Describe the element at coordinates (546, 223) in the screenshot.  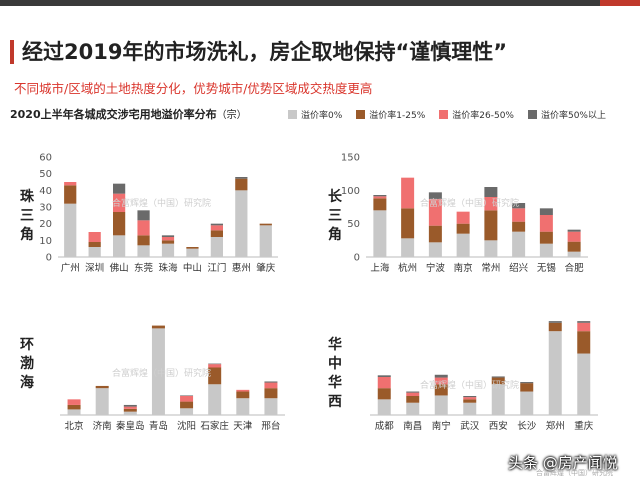
I see `bar-segment: 无锡 溢价率26-50%: 25` at that location.